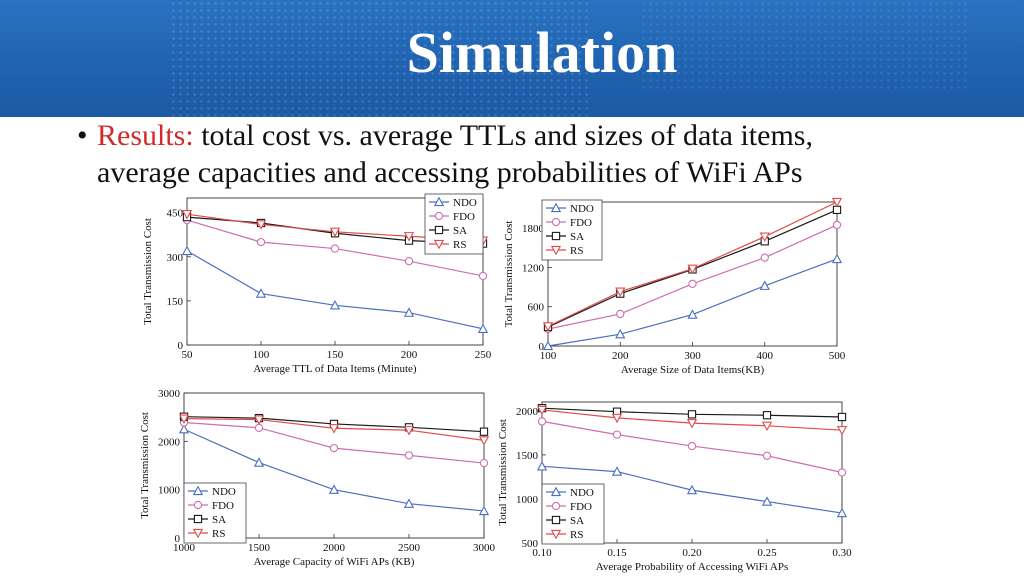  I want to click on x-tick-label: 0.15, so click(617, 553).